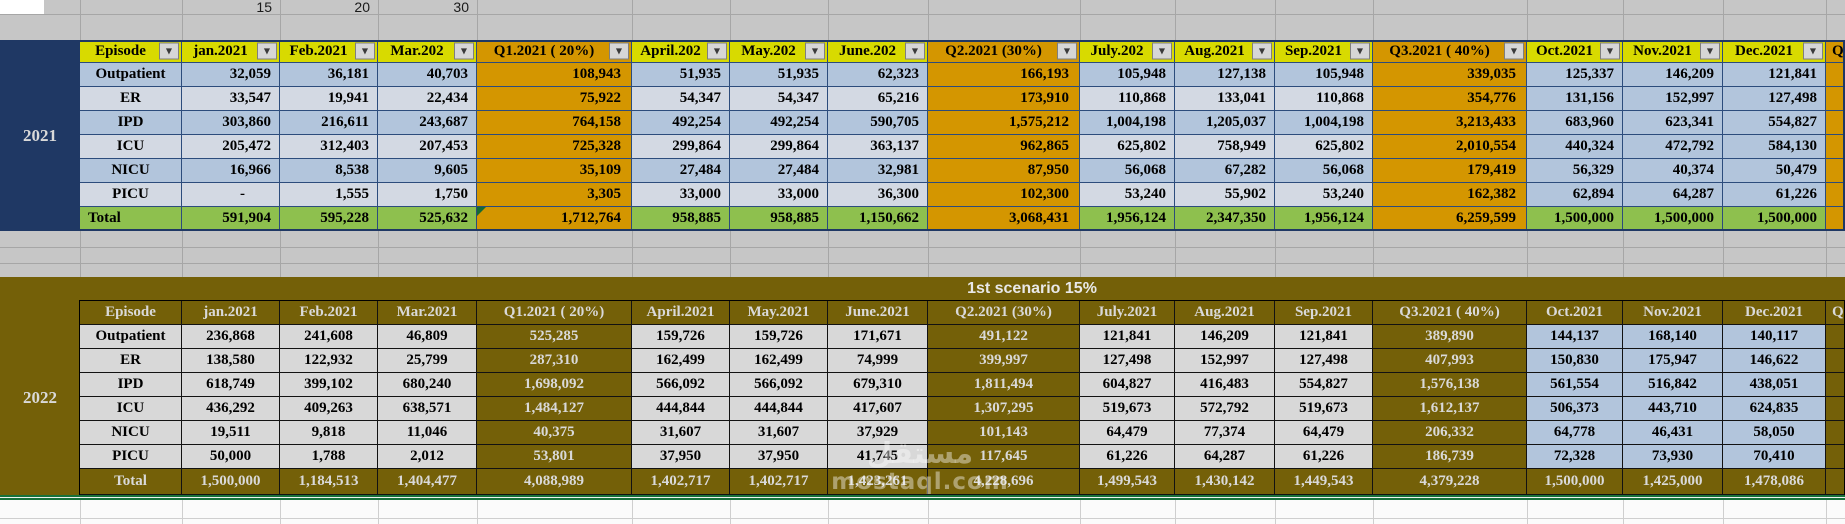 The height and width of the screenshot is (524, 1845). Describe the element at coordinates (1774, 313) in the screenshot. I see `column-header: Dec.2021` at that location.